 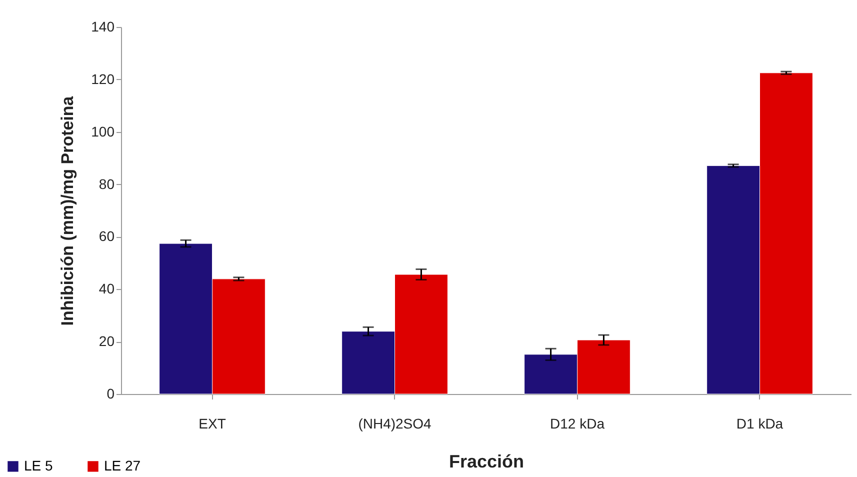 I want to click on y-tick-label: 40, so click(x=106, y=288).